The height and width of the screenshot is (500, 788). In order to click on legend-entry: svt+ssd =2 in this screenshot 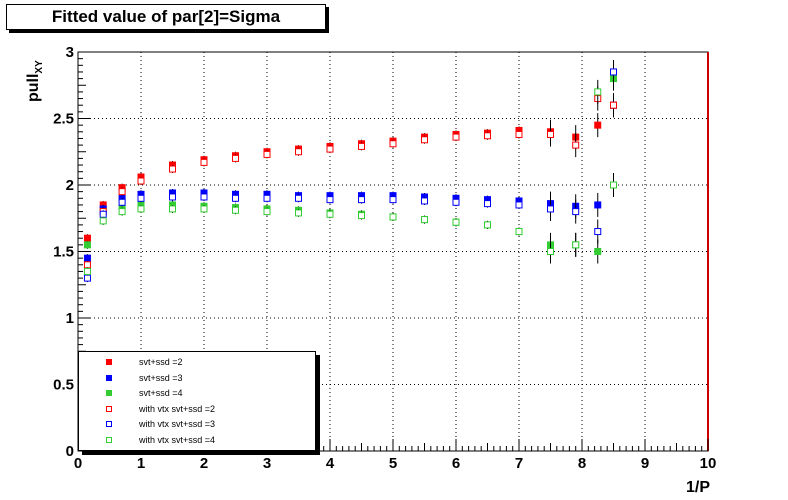, I will do `click(197, 362)`.